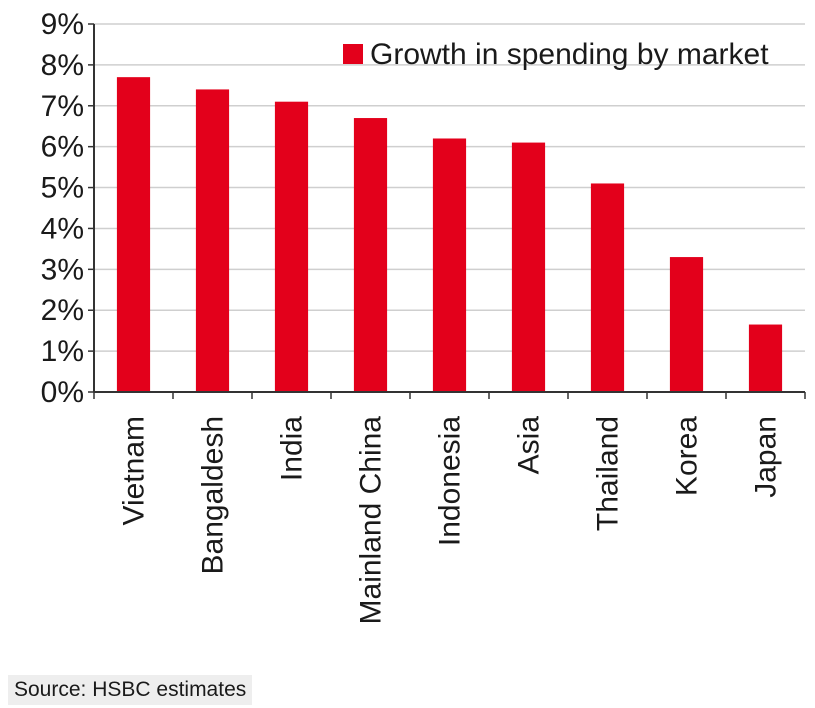 Image resolution: width=815 pixels, height=708 pixels. Describe the element at coordinates (687, 456) in the screenshot. I see `x-tick-label: Korea` at that location.